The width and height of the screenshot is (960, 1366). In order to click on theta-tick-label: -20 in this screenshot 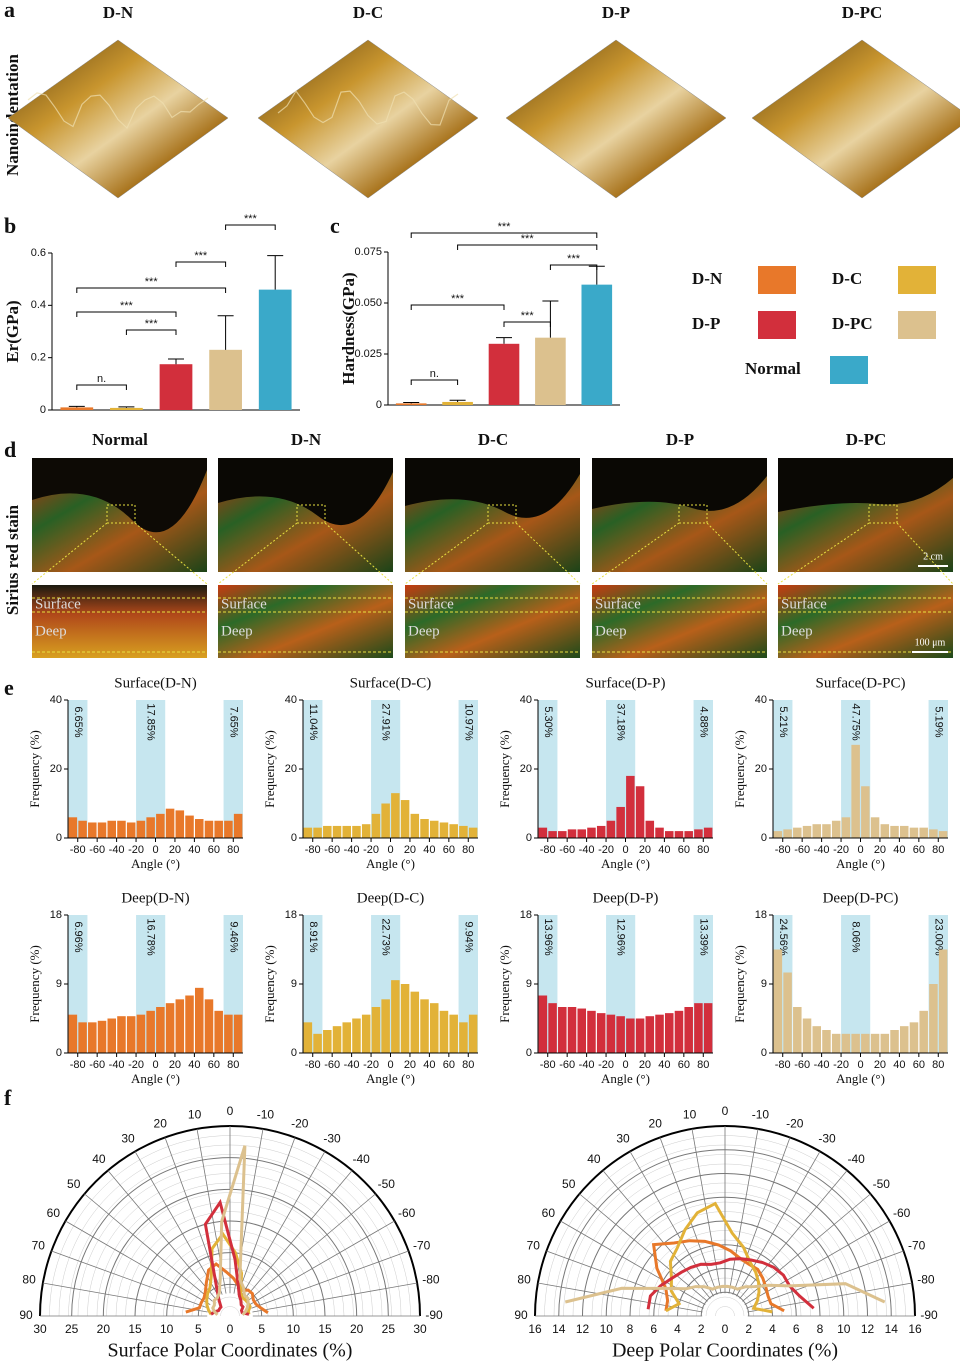, I will do `click(795, 1123)`.